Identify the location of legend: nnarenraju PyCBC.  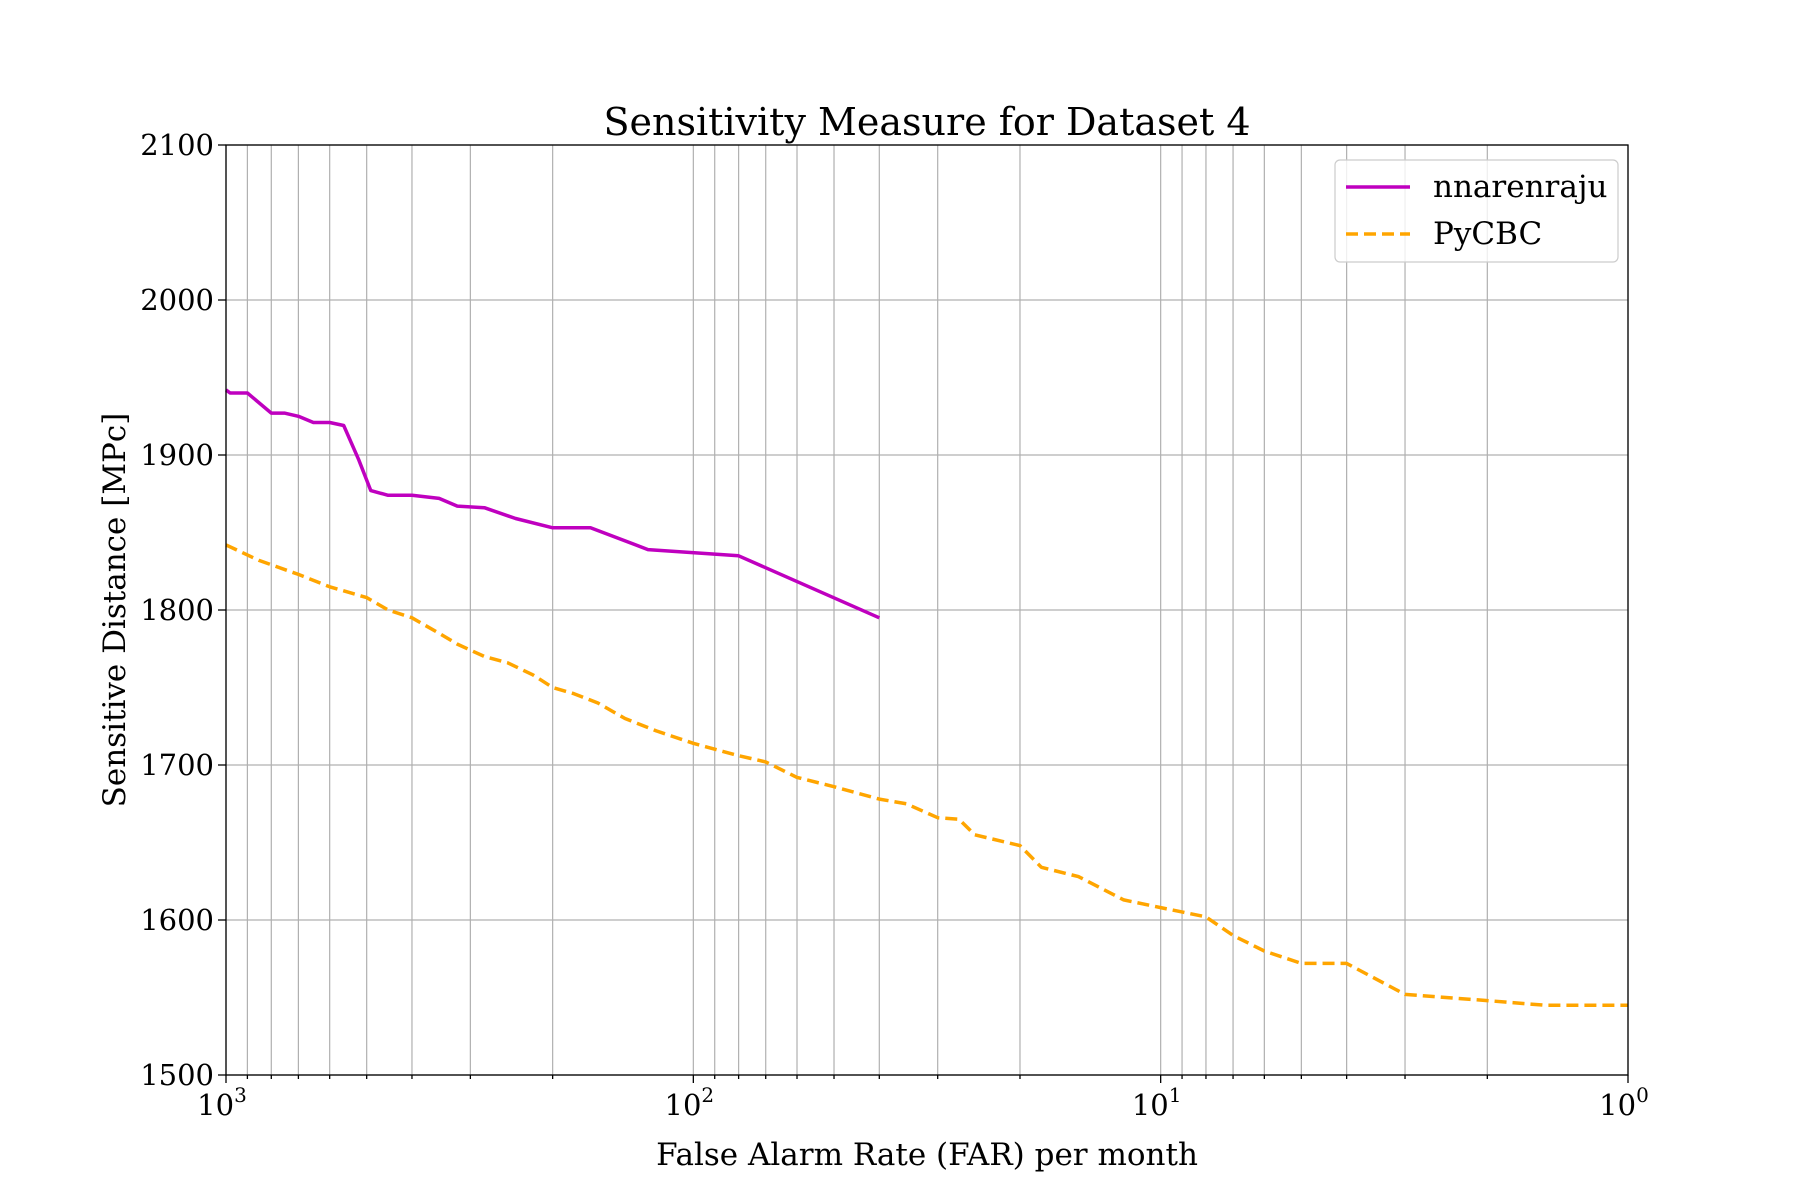
(1476, 211).